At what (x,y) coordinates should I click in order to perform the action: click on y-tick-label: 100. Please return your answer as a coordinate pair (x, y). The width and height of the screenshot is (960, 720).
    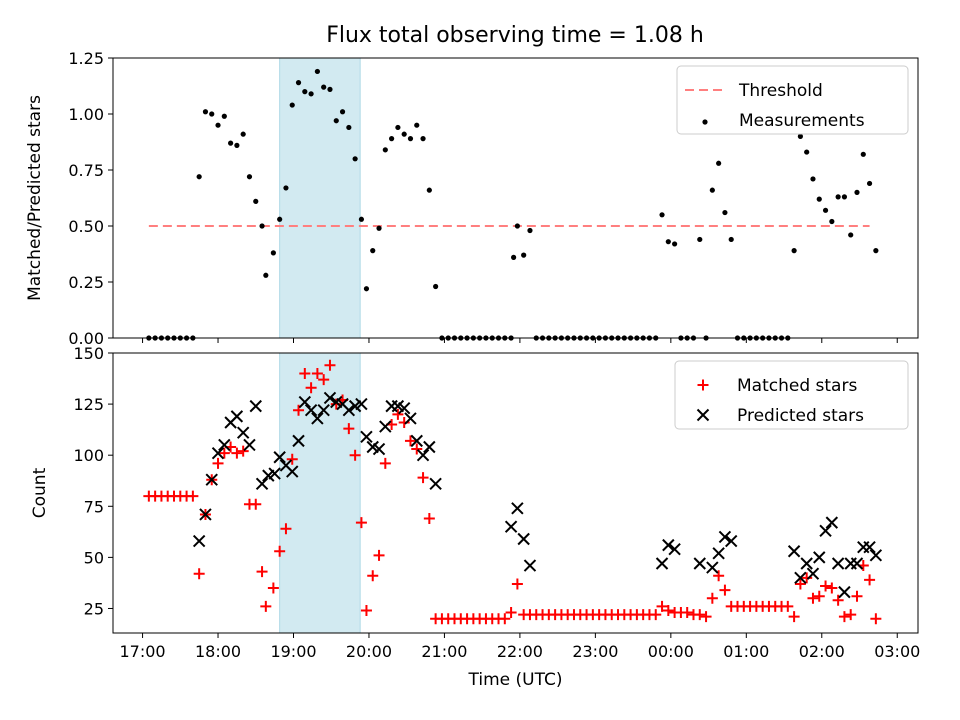
    Looking at the image, I should click on (88, 455).